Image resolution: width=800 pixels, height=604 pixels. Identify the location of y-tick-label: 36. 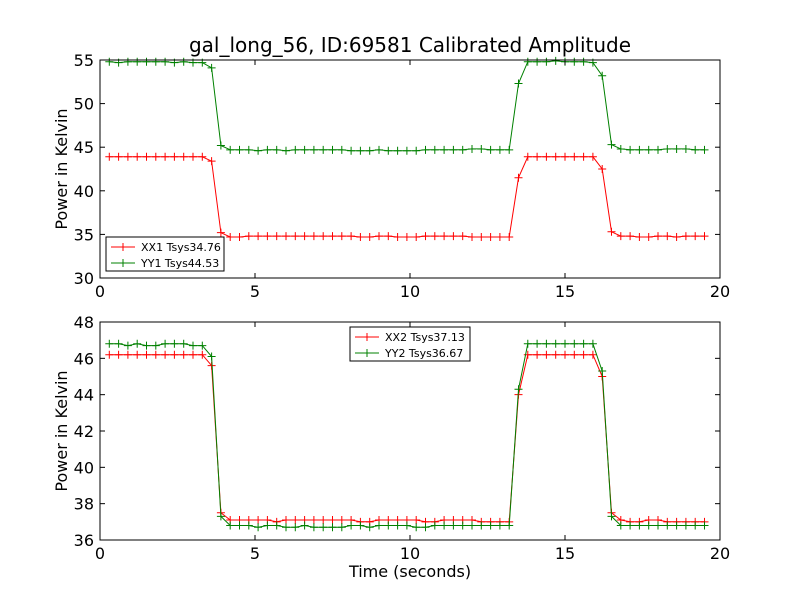
(84, 540).